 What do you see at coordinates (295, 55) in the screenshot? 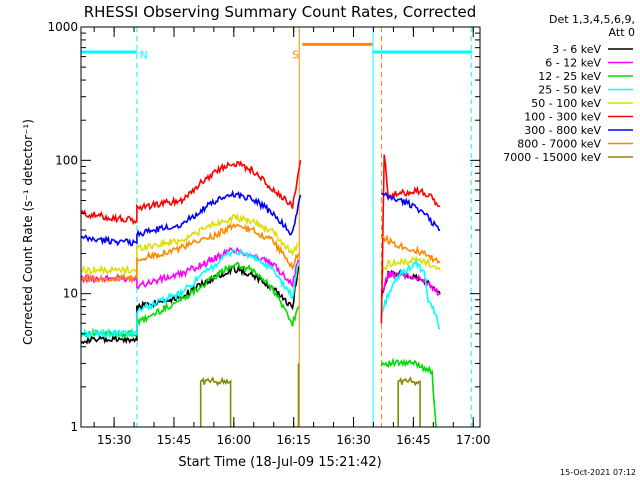
I see `attenuator-annotation: S` at bounding box center [295, 55].